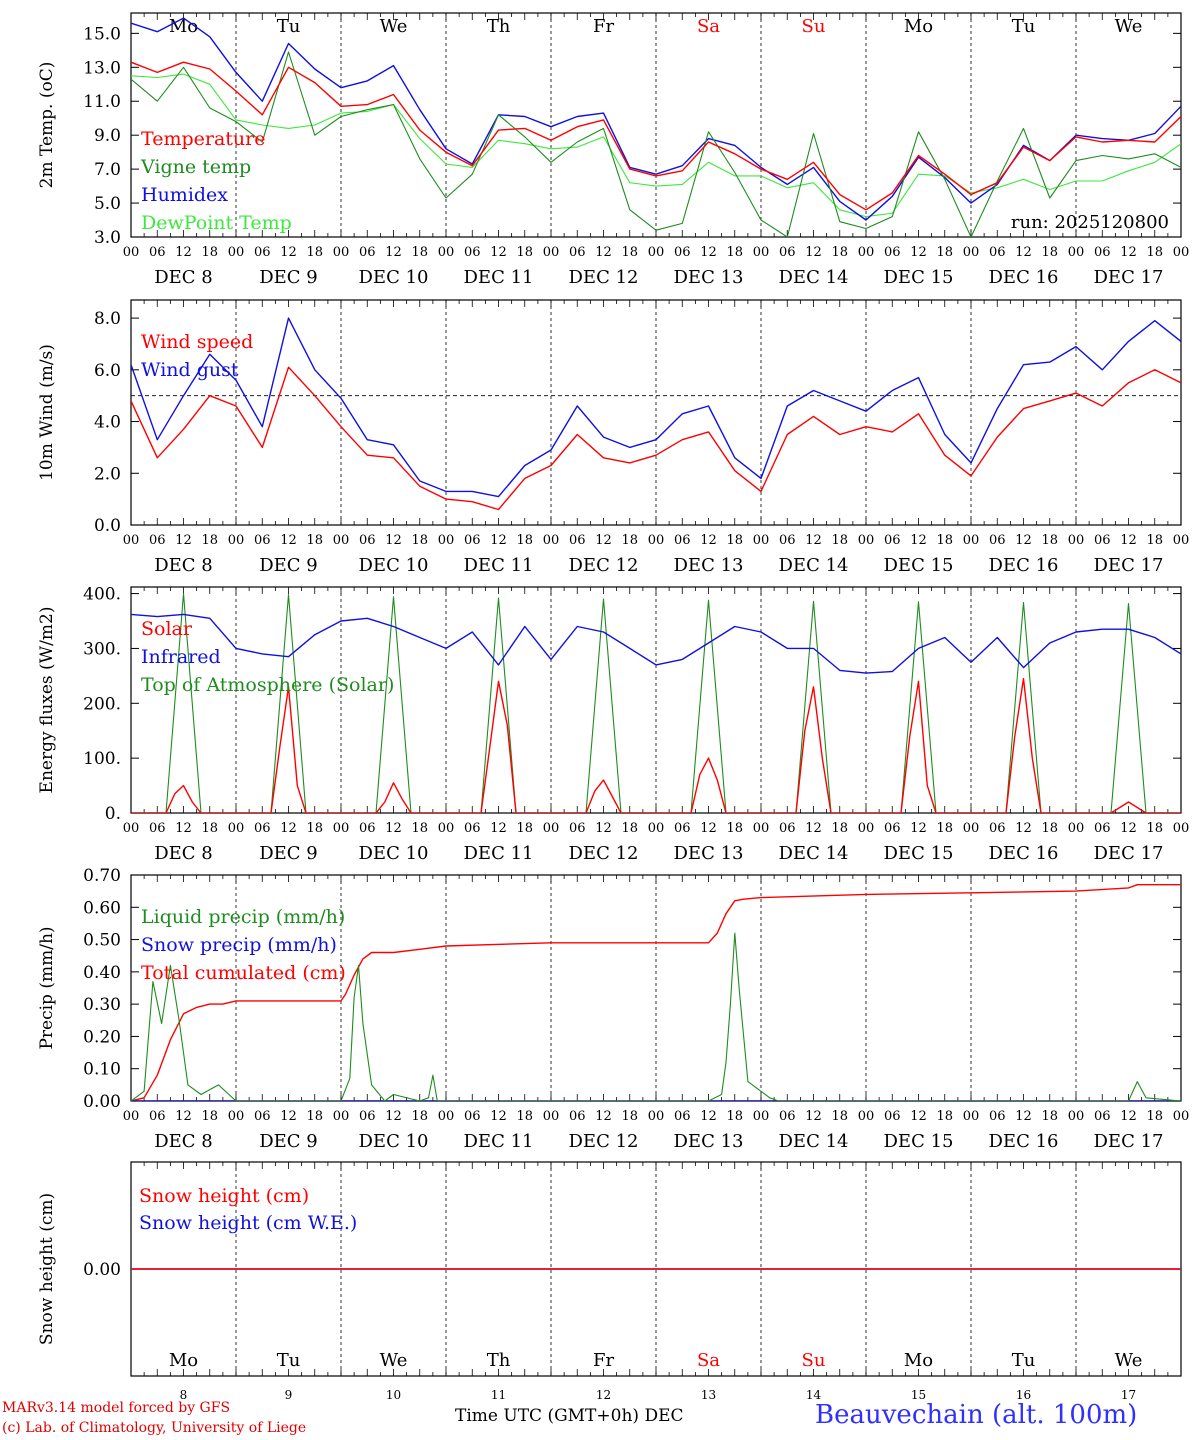  I want to click on y-axis-label: 10m Wind (m/s), so click(47, 412).